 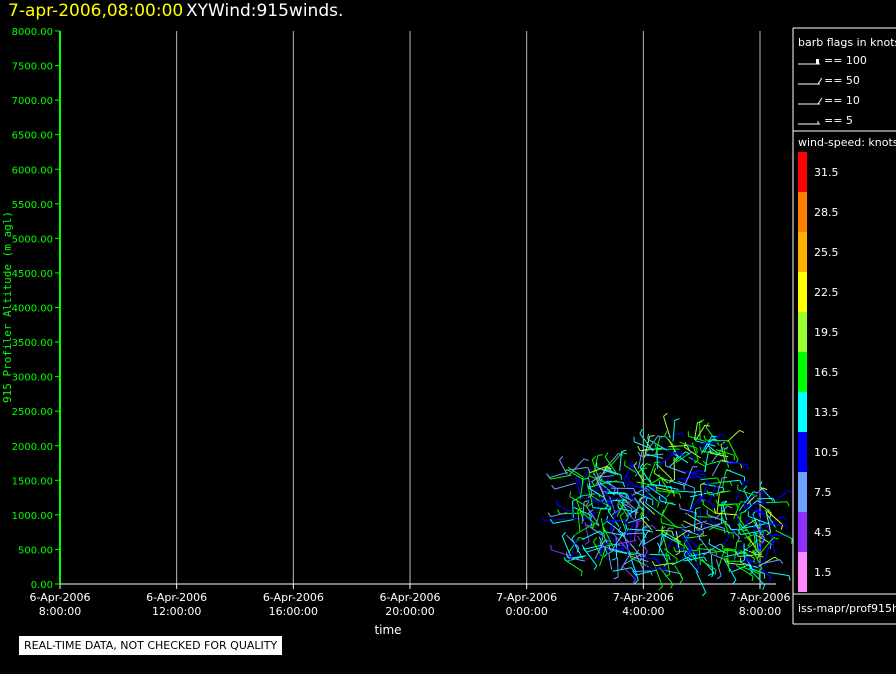 I want to click on y-tick-label: 4500.00, so click(x=32, y=274).